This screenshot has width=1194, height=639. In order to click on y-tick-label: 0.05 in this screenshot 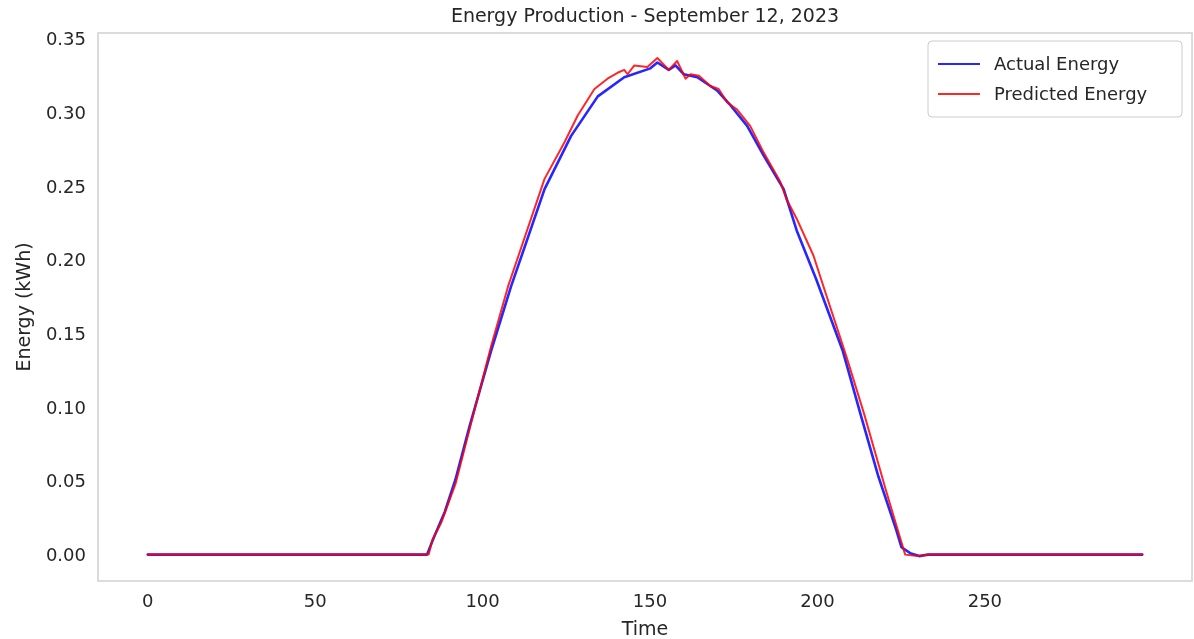, I will do `click(65, 481)`.